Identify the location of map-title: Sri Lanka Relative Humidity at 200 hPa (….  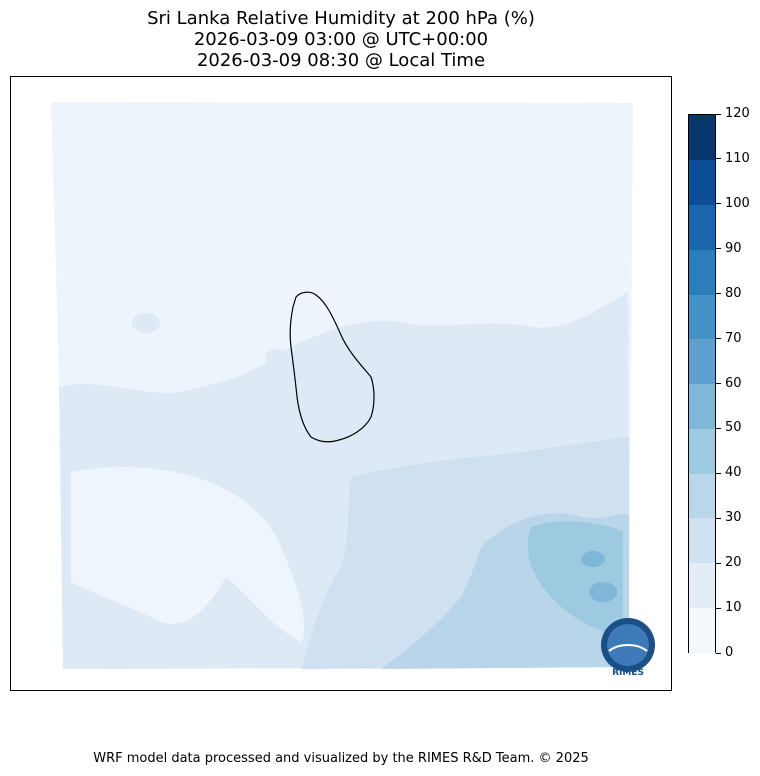
(341, 39).